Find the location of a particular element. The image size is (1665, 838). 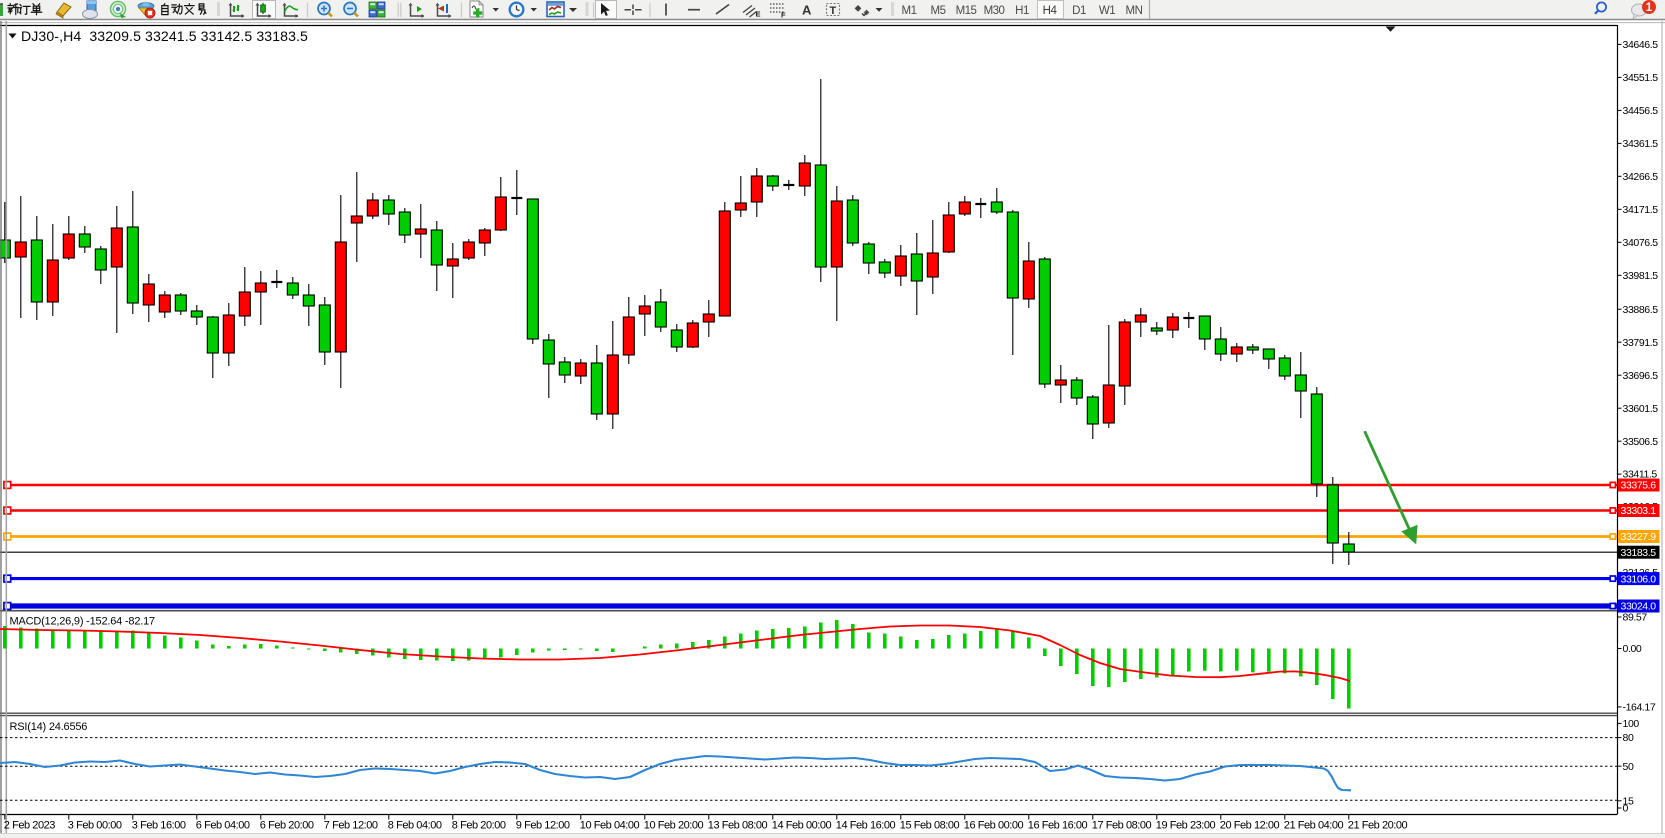

svg-text: 34456.5 is located at coordinates (1641, 111).